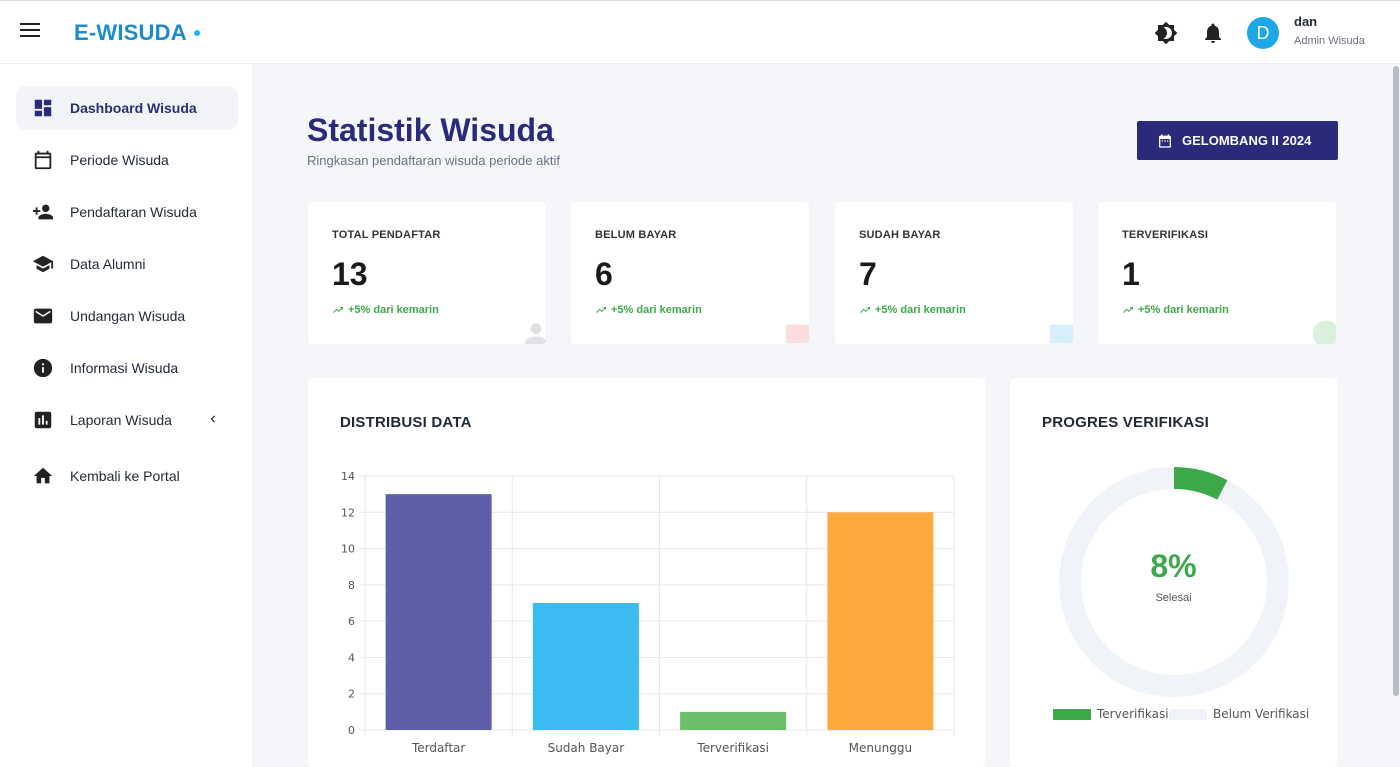 This screenshot has width=1400, height=767. What do you see at coordinates (690, 273) in the screenshot?
I see `stat-card-belum-bayar: BELUM BAYAR 6 +5% dari kemarin` at bounding box center [690, 273].